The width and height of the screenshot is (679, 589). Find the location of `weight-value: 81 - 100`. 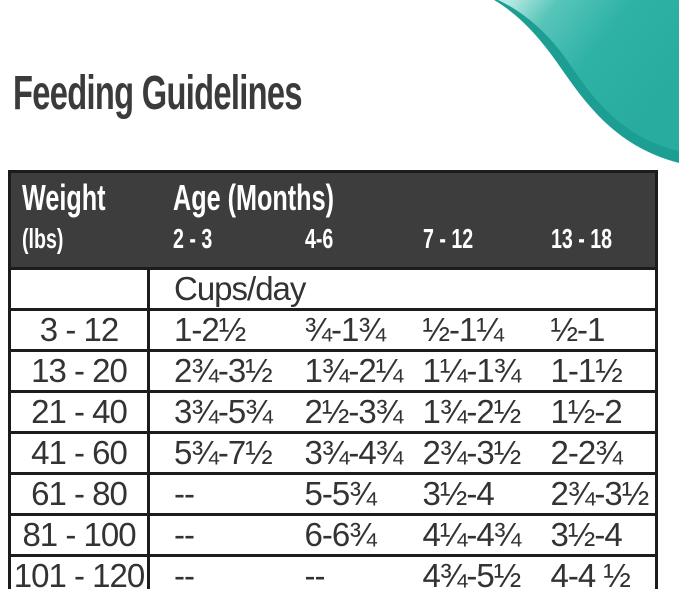

weight-value: 81 - 100 is located at coordinates (79, 534).